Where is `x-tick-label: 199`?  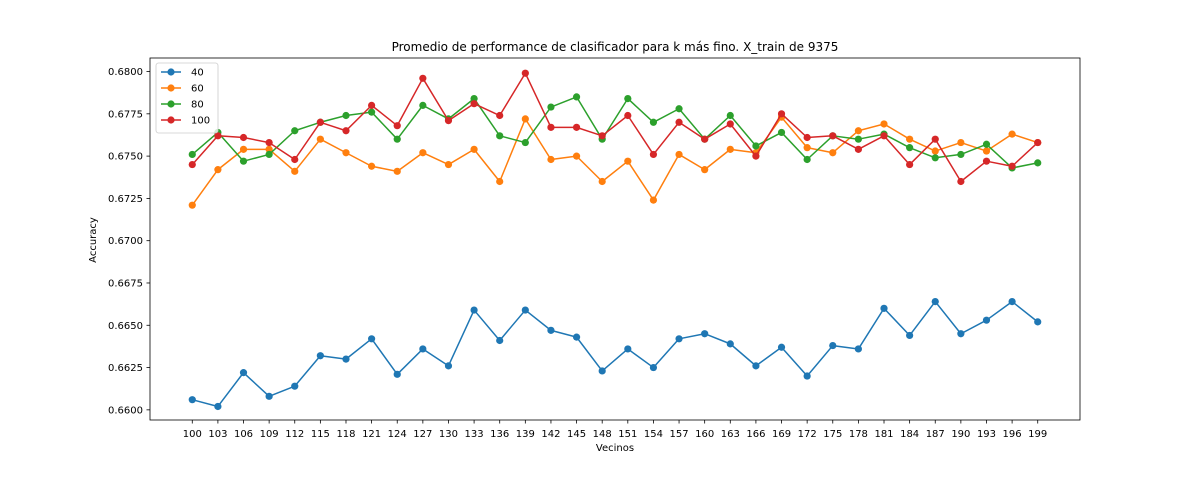
x-tick-label: 199 is located at coordinates (1037, 434).